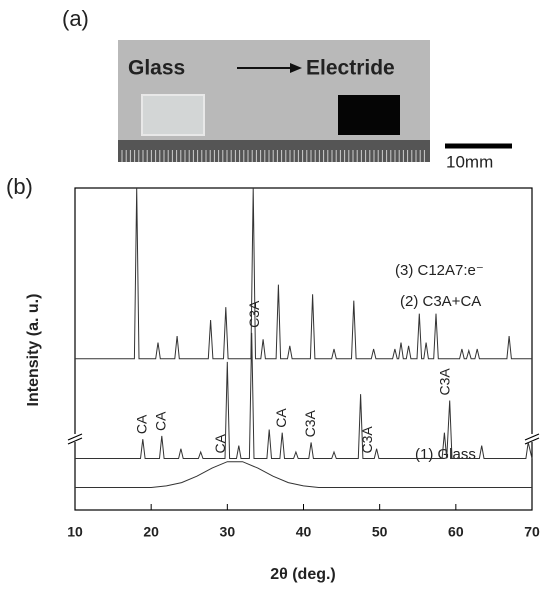  What do you see at coordinates (173, 115) in the screenshot?
I see `glass-sample` at bounding box center [173, 115].